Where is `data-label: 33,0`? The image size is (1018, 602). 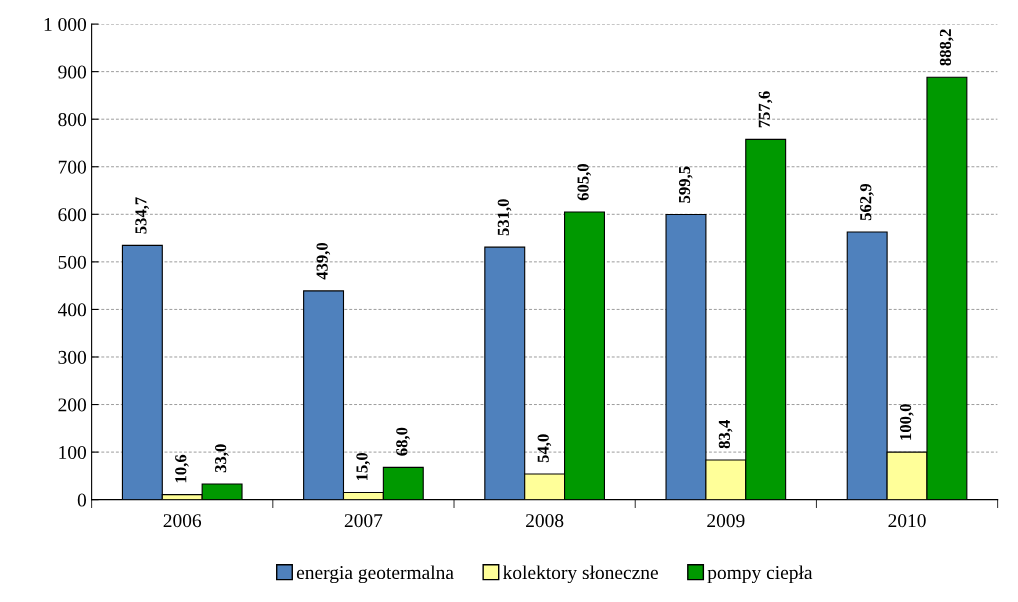
data-label: 33,0 is located at coordinates (222, 458).